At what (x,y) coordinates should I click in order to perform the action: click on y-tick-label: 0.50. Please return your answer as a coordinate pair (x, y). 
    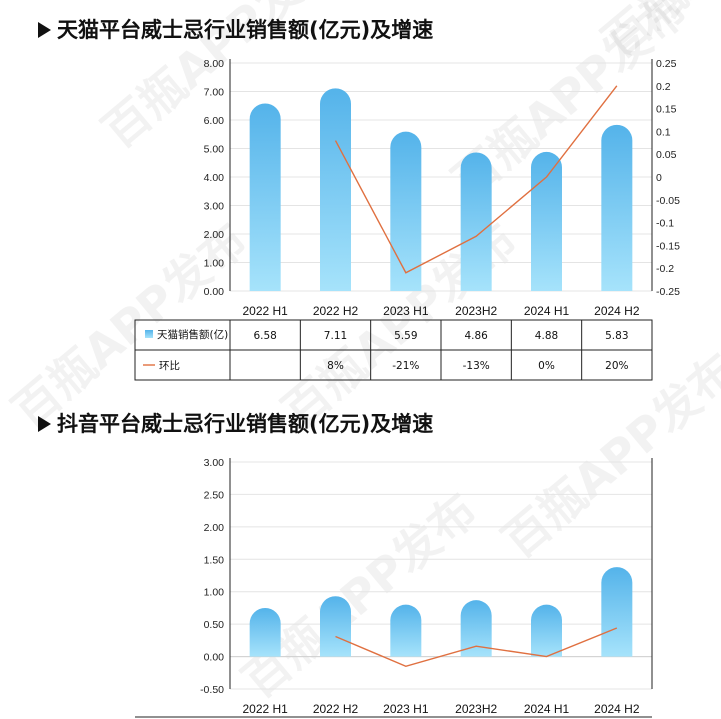
    Looking at the image, I should click on (214, 625).